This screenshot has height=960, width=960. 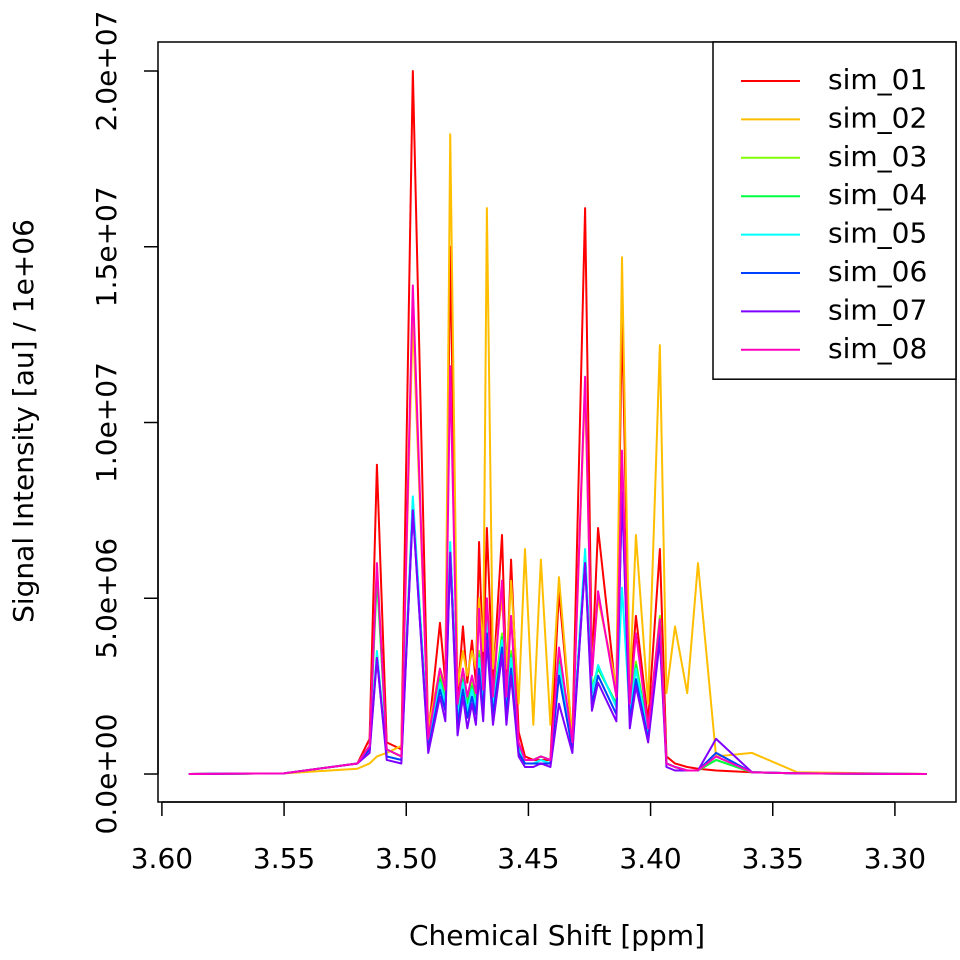 What do you see at coordinates (106, 422) in the screenshot?
I see `y-tick-label: 1.0e+07` at bounding box center [106, 422].